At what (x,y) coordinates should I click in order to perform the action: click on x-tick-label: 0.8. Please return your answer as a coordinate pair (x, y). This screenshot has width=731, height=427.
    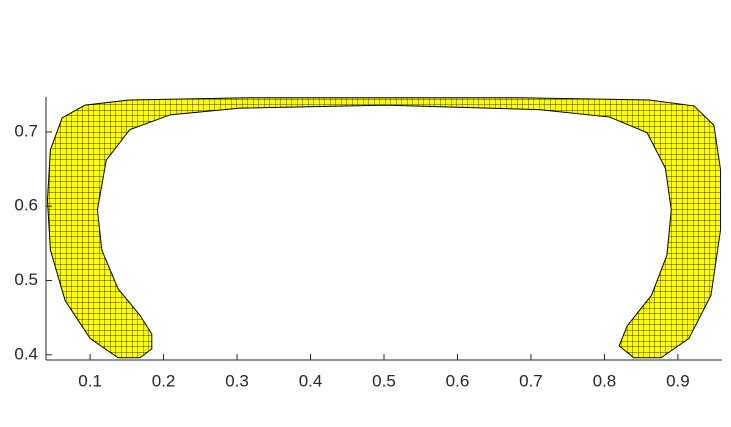
    Looking at the image, I should click on (605, 380).